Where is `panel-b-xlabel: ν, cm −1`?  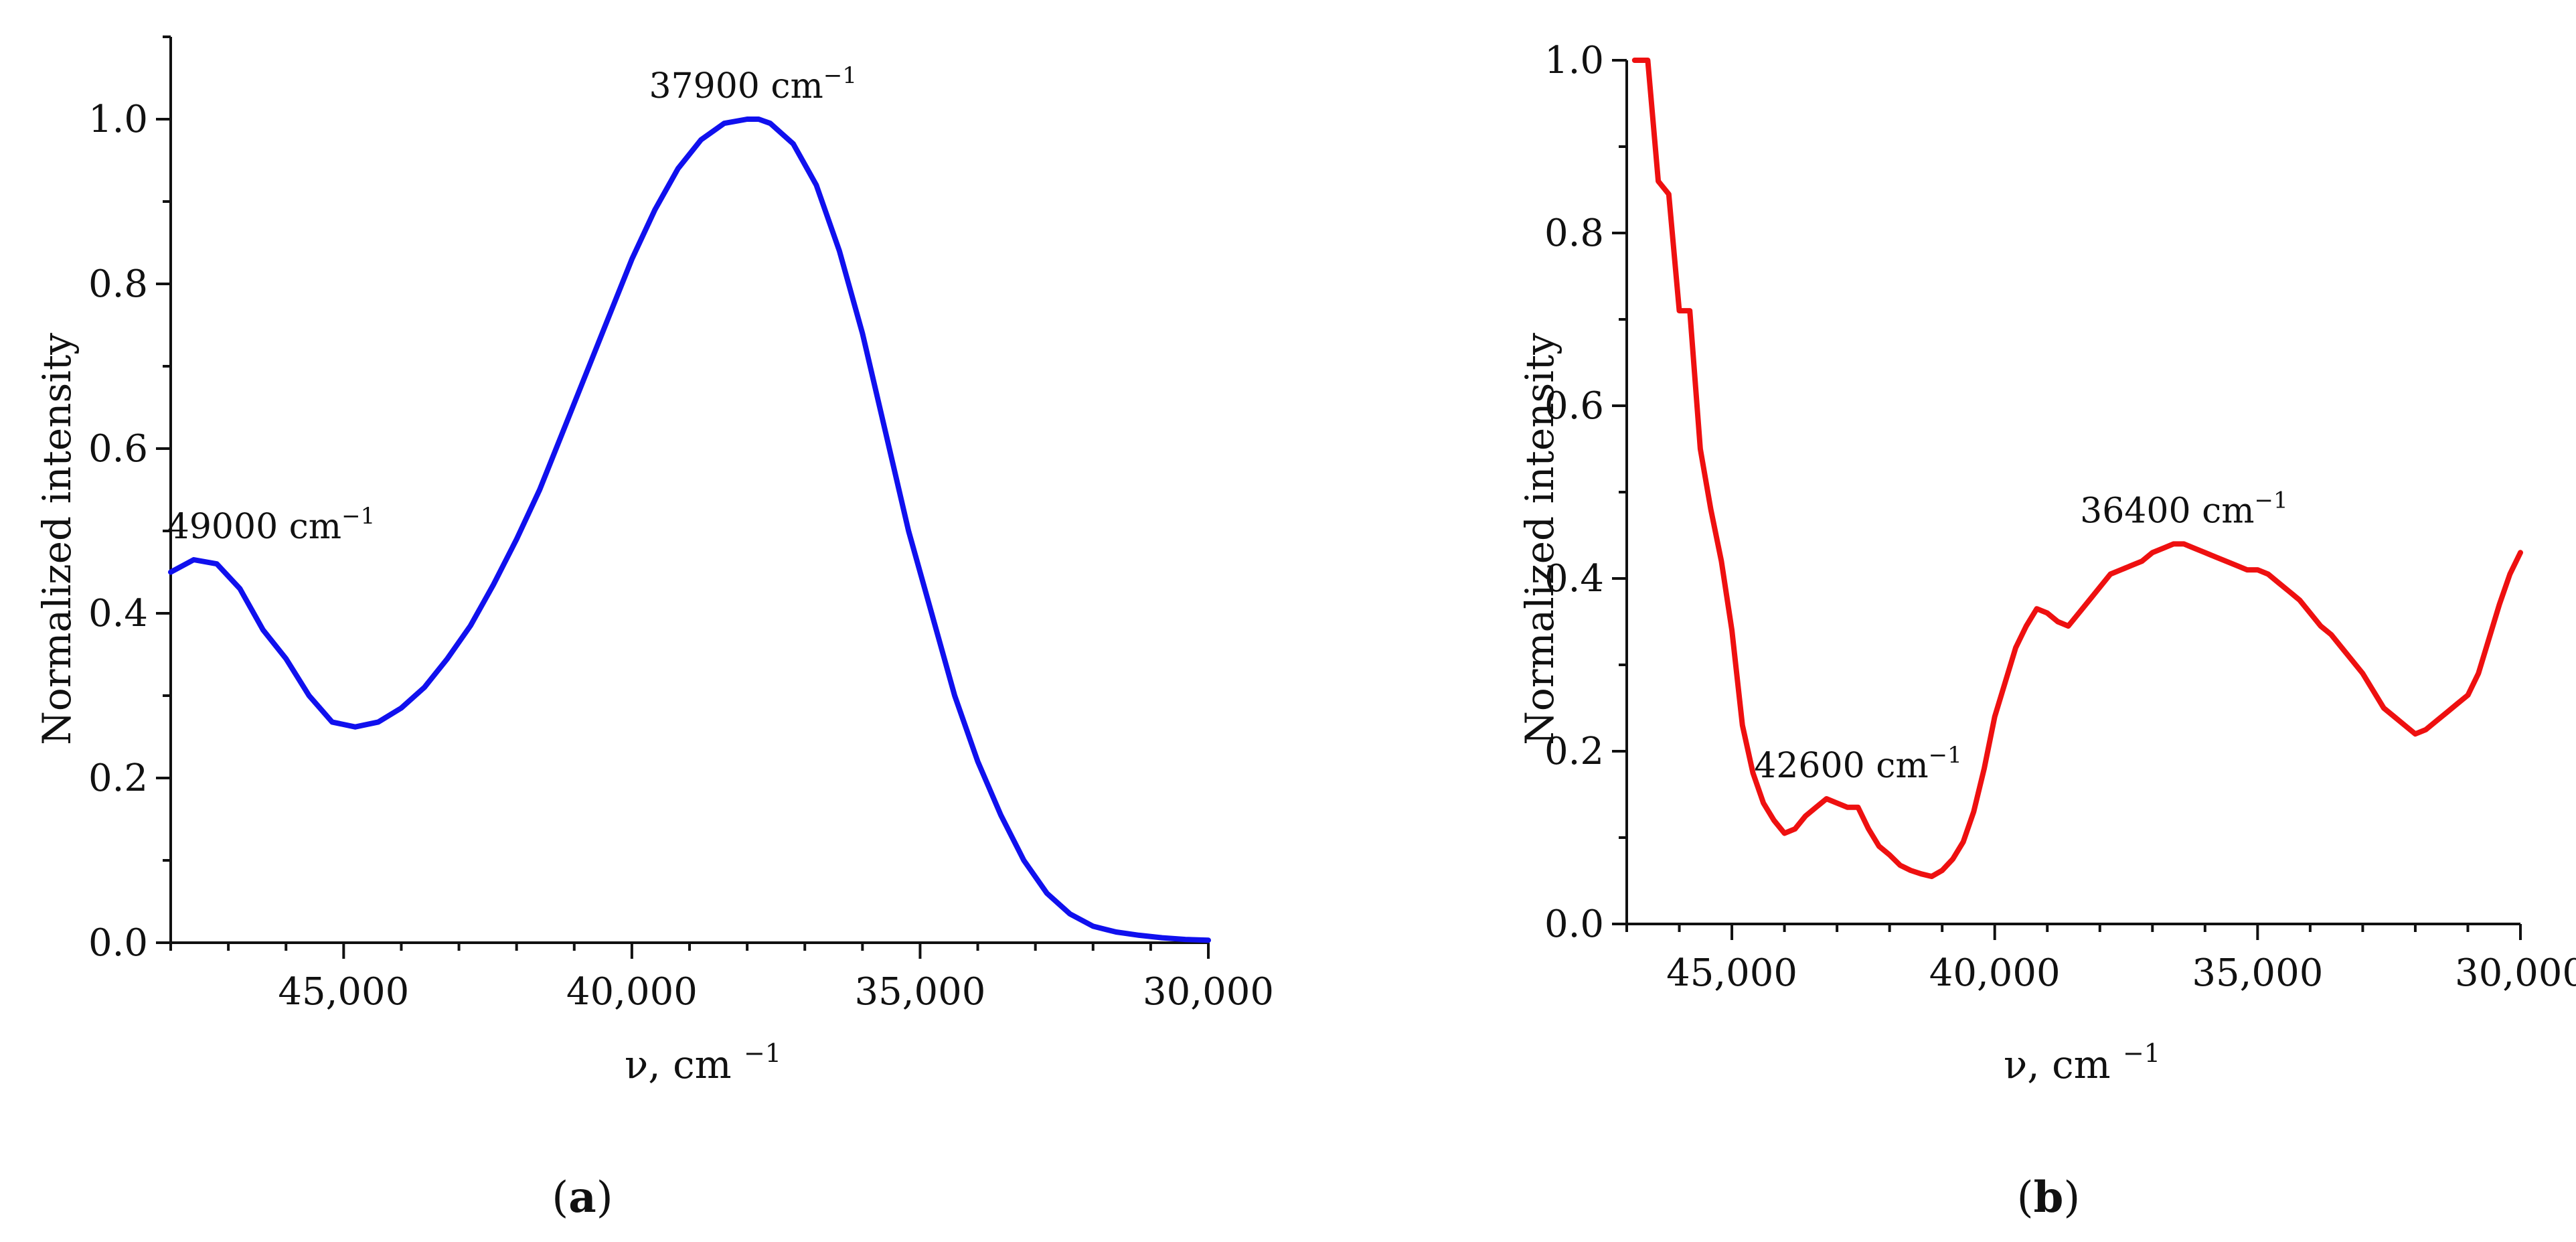
panel-b-xlabel: ν, cm −1 is located at coordinates (2082, 1062).